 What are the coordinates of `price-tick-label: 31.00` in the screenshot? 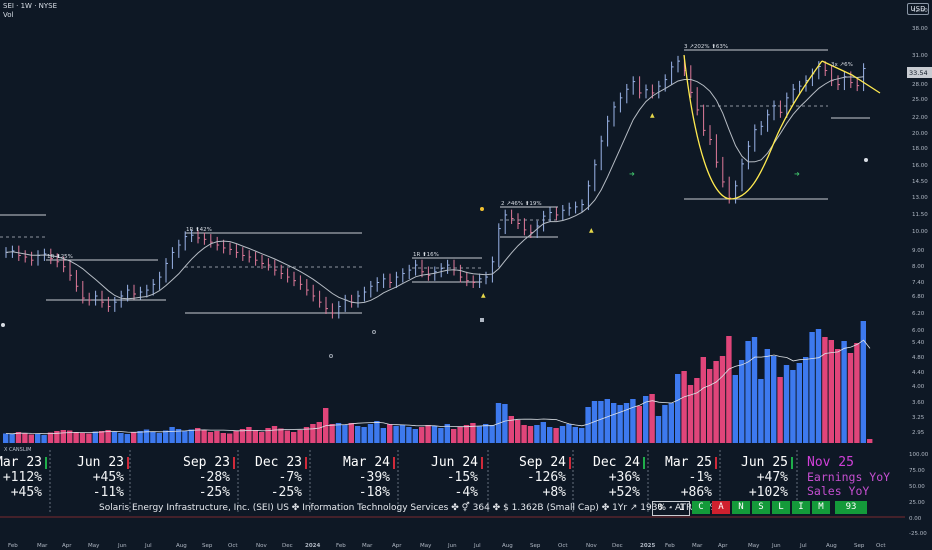 It's located at (920, 56).